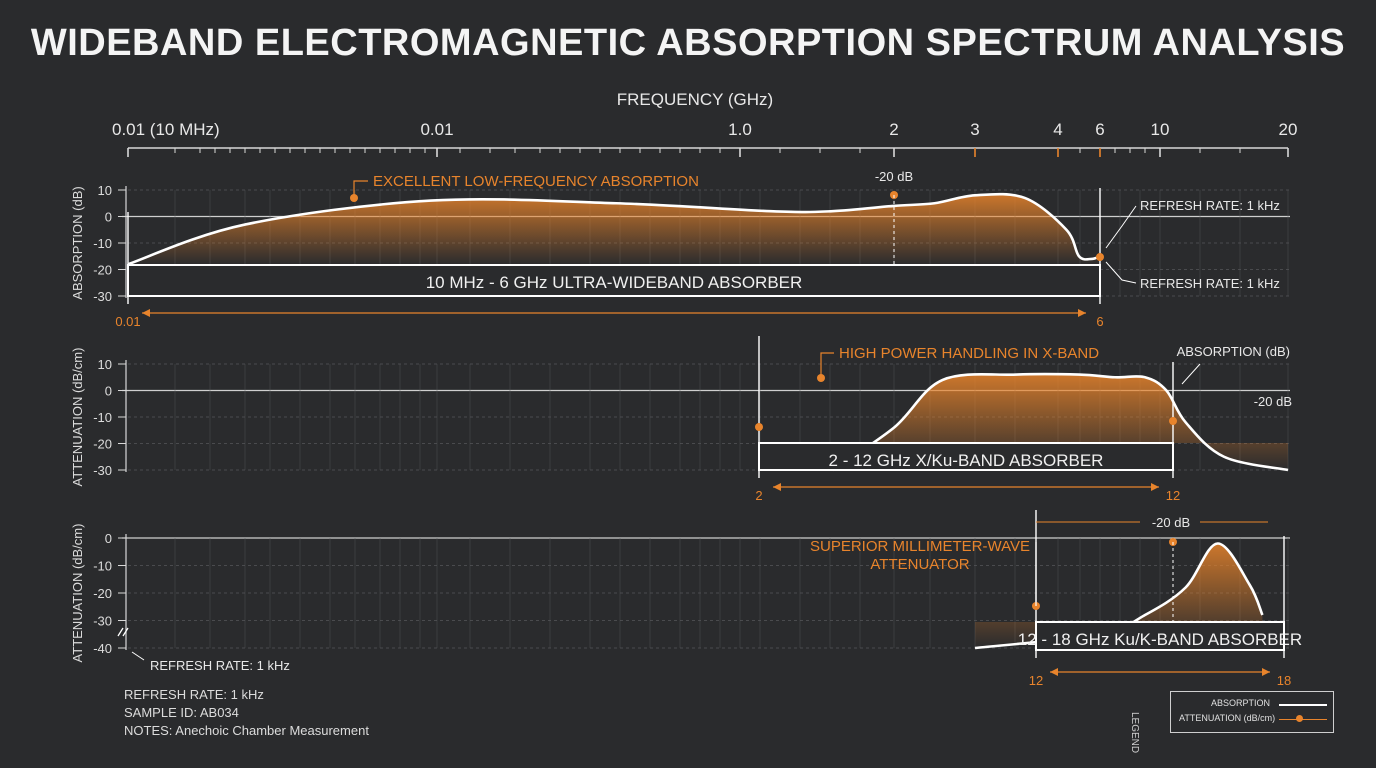 This screenshot has height=768, width=1376. Describe the element at coordinates (893, 129) in the screenshot. I see `frequency-tick-label: 2` at that location.